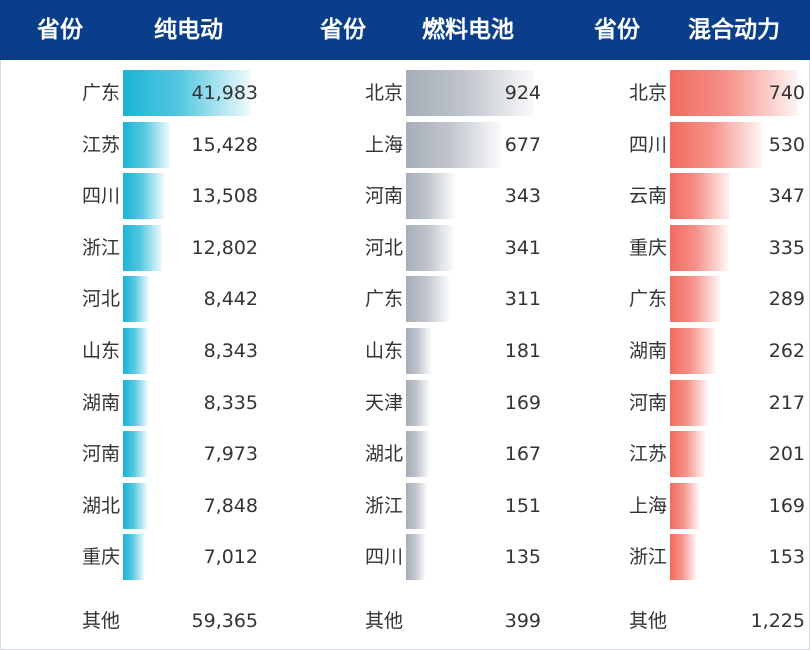  Describe the element at coordinates (100, 621) in the screenshot. I see `ev-other-label: 其他` at that location.